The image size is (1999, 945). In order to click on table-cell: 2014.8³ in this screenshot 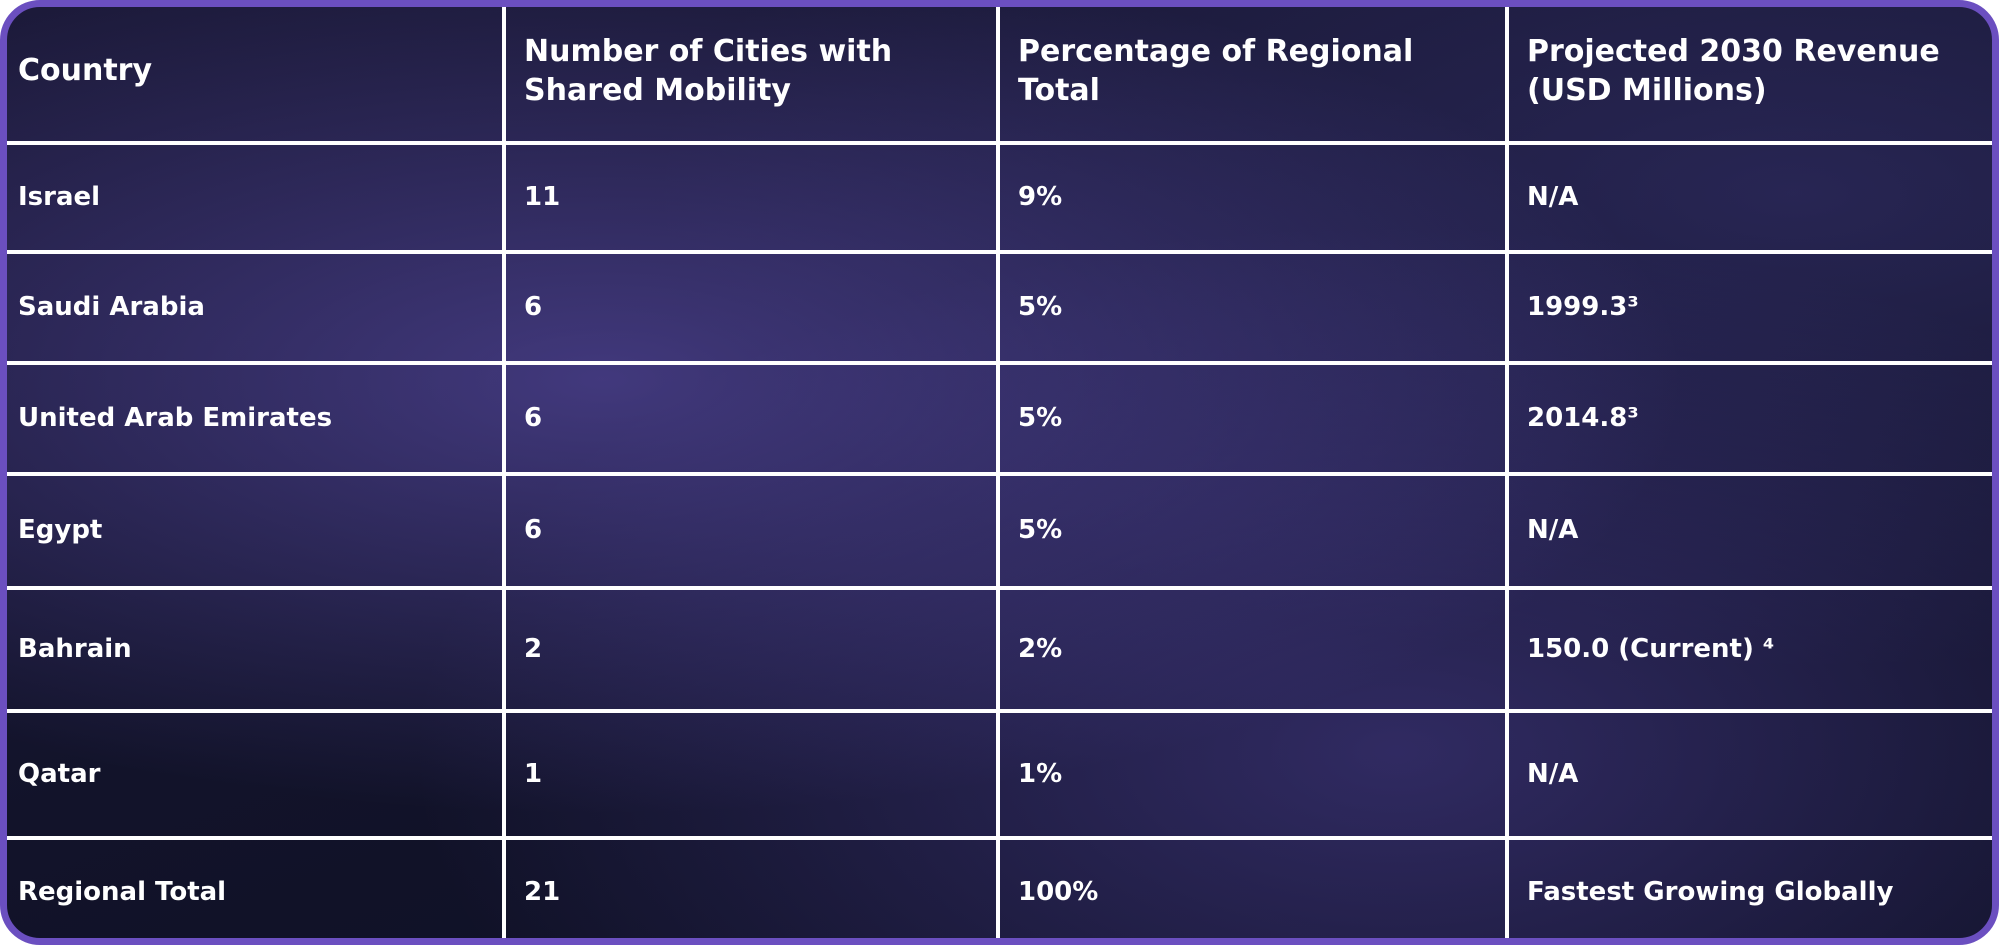, I will do `click(1748, 418)`.